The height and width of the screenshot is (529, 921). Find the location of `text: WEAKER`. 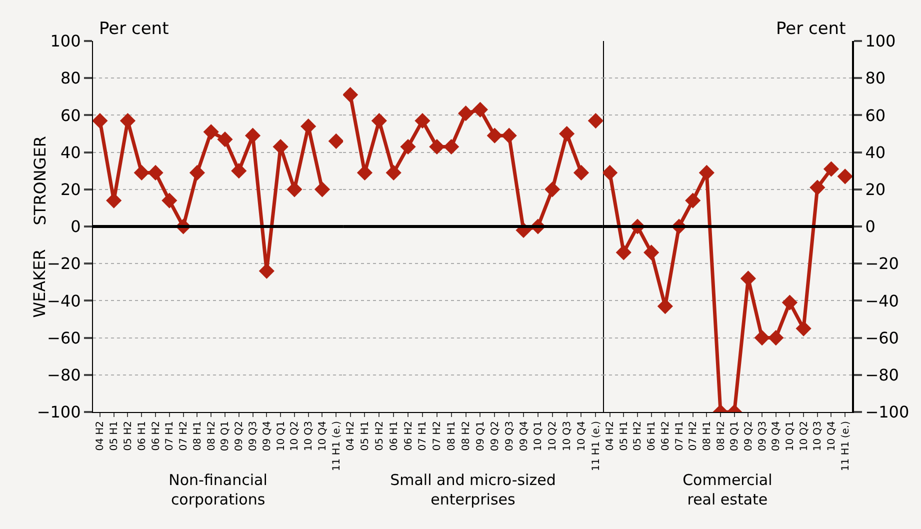

text: WEAKER is located at coordinates (40, 283).